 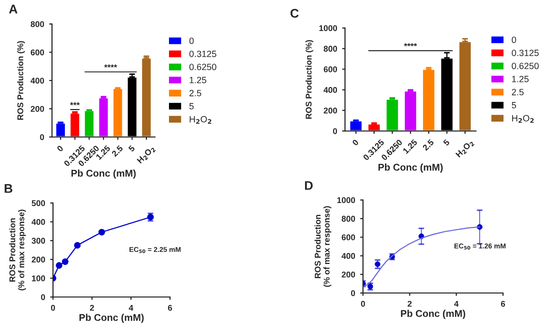 I want to click on annotation: ***, so click(x=75, y=104).